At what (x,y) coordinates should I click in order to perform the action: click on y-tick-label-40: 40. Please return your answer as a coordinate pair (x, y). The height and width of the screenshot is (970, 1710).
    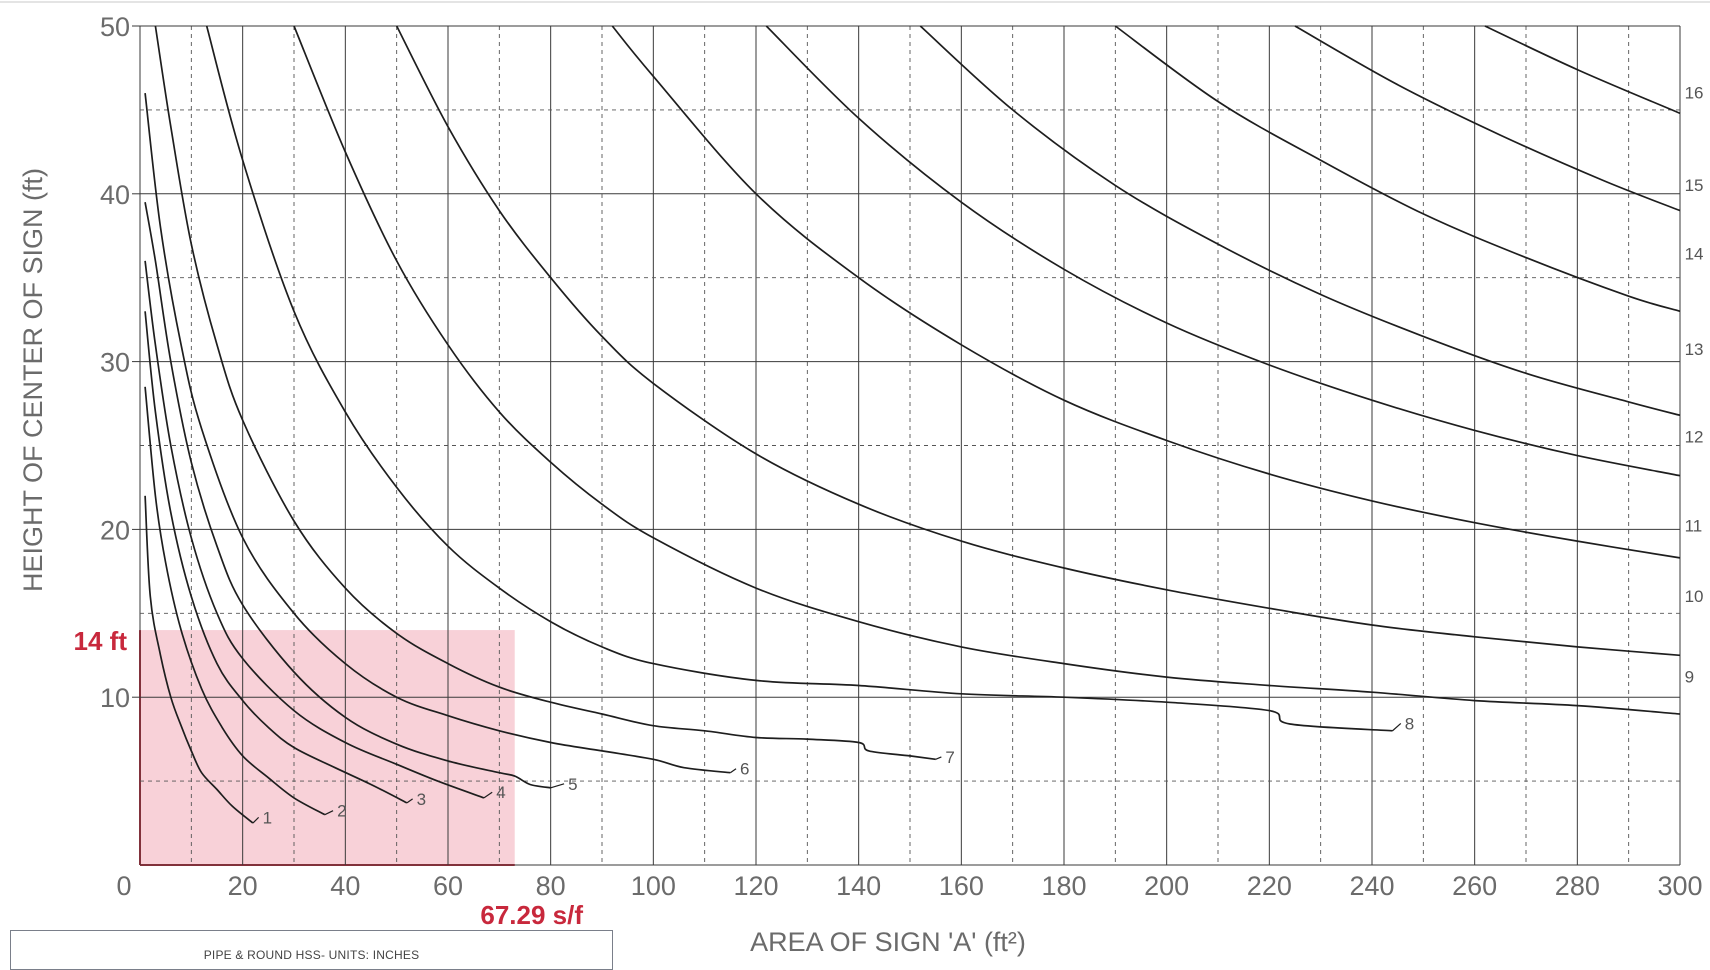
    Looking at the image, I should click on (115, 195).